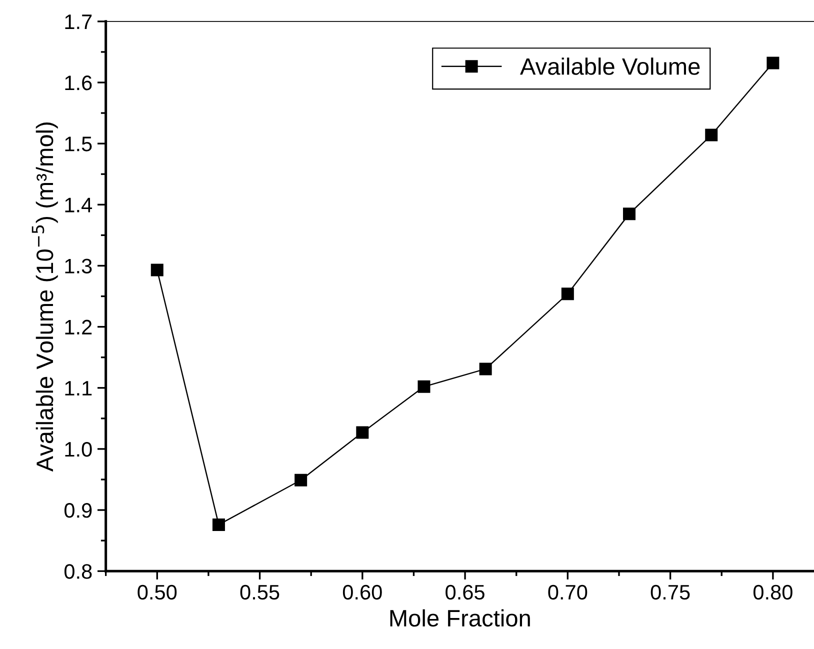  Describe the element at coordinates (78, 449) in the screenshot. I see `y-tick-label: 1.0` at that location.